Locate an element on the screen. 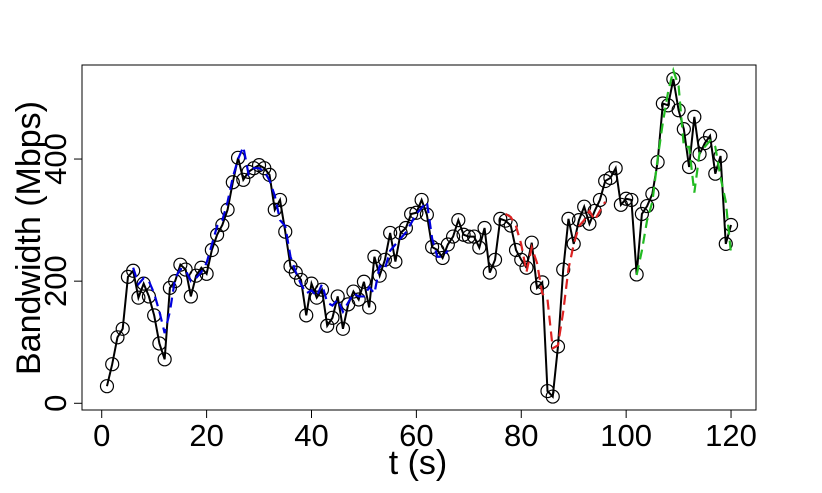  x-tick-label: 60 is located at coordinates (416, 435).